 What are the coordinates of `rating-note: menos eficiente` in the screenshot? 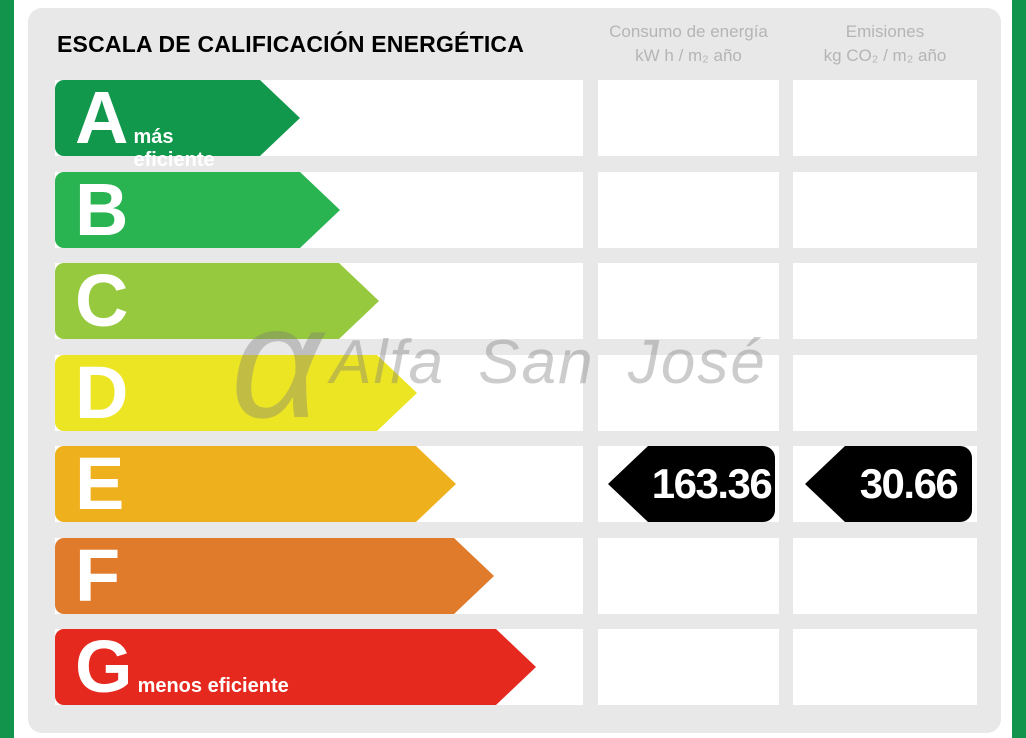 It's located at (213, 686).